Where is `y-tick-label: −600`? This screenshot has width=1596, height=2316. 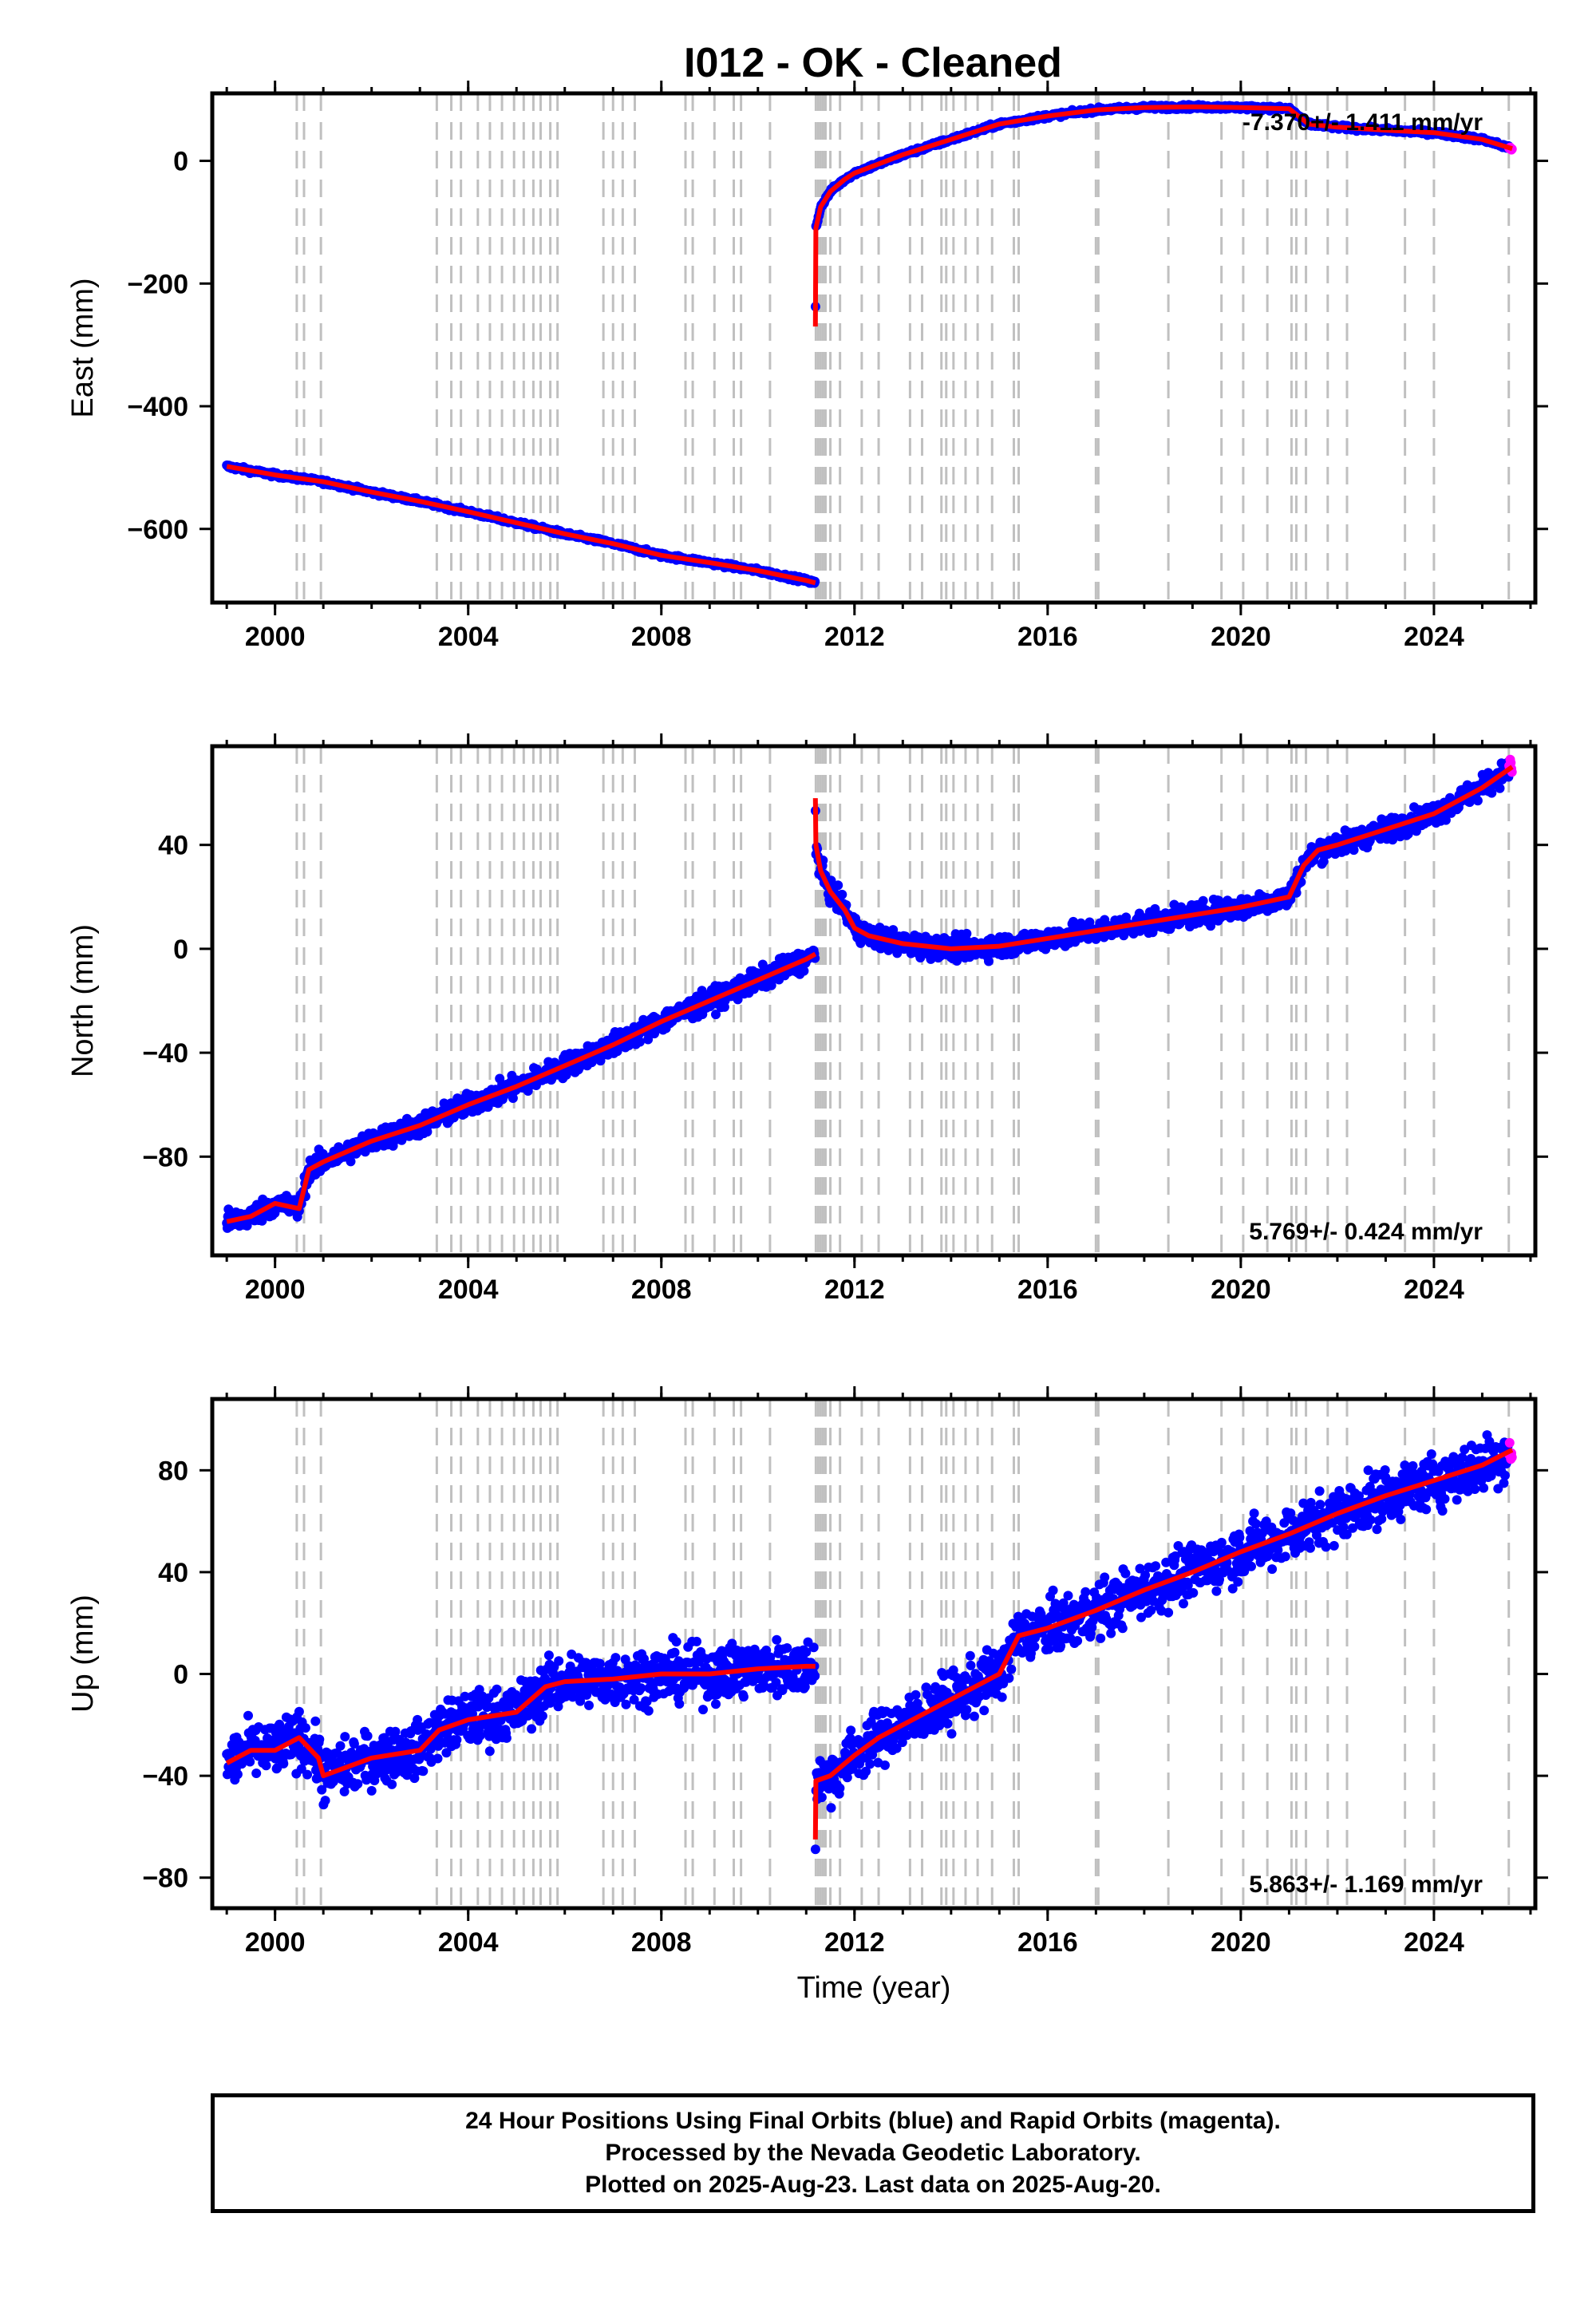 y-tick-label: −600 is located at coordinates (157, 530).